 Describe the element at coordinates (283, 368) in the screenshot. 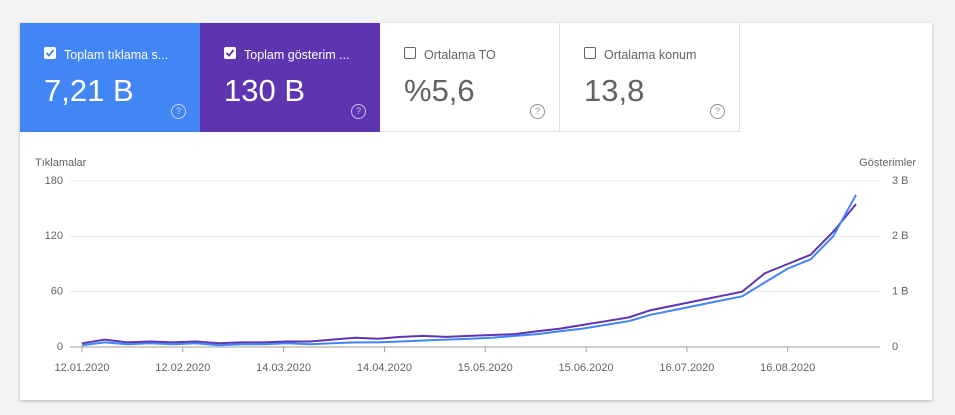

I see `x-tick-label: 14.03.2020` at that location.